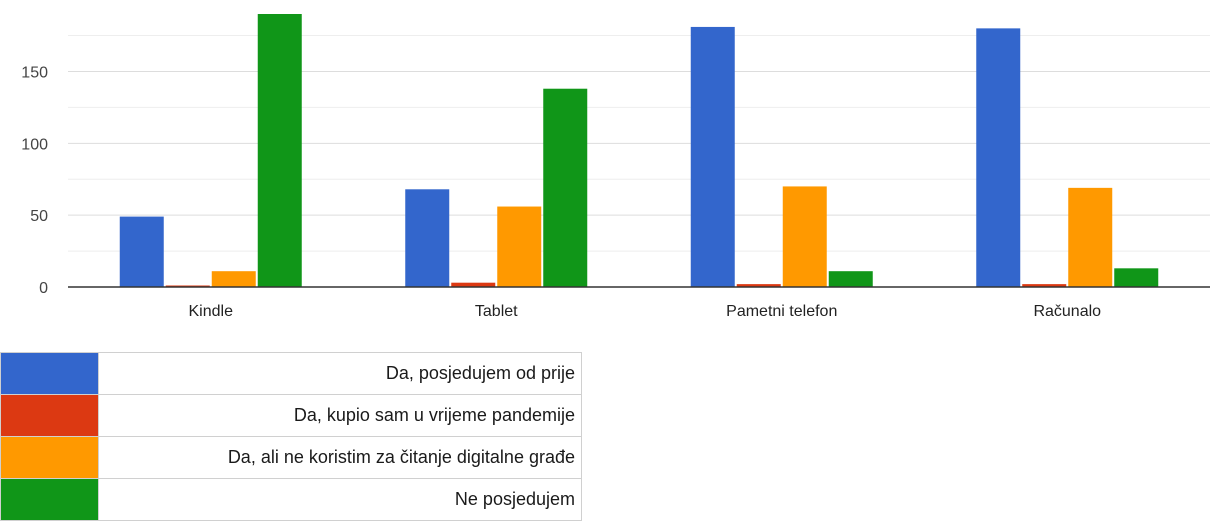 This screenshot has width=1223, height=521. Describe the element at coordinates (34, 144) in the screenshot. I see `y-tick-label: 100` at that location.